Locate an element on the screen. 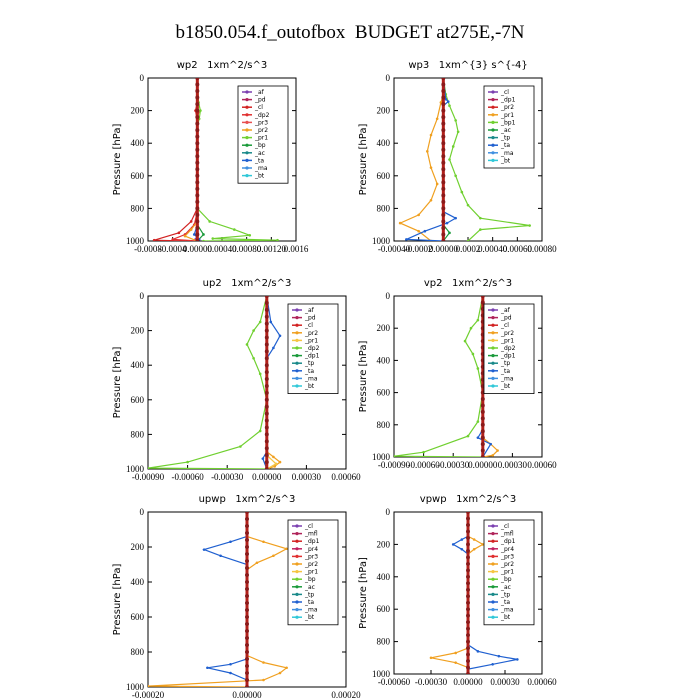 Image resolution: width=700 pixels, height=700 pixels. legend-label: _pr4 is located at coordinates (507, 549).